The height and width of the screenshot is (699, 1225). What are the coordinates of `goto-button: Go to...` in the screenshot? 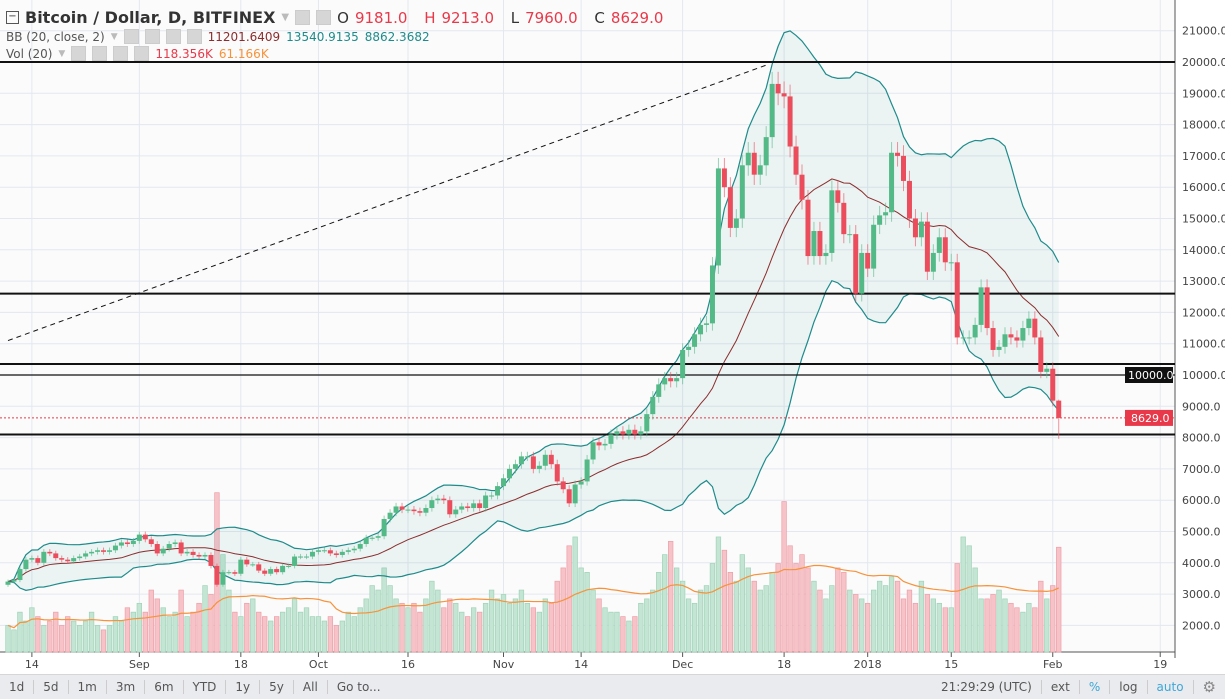 It's located at (358, 687).